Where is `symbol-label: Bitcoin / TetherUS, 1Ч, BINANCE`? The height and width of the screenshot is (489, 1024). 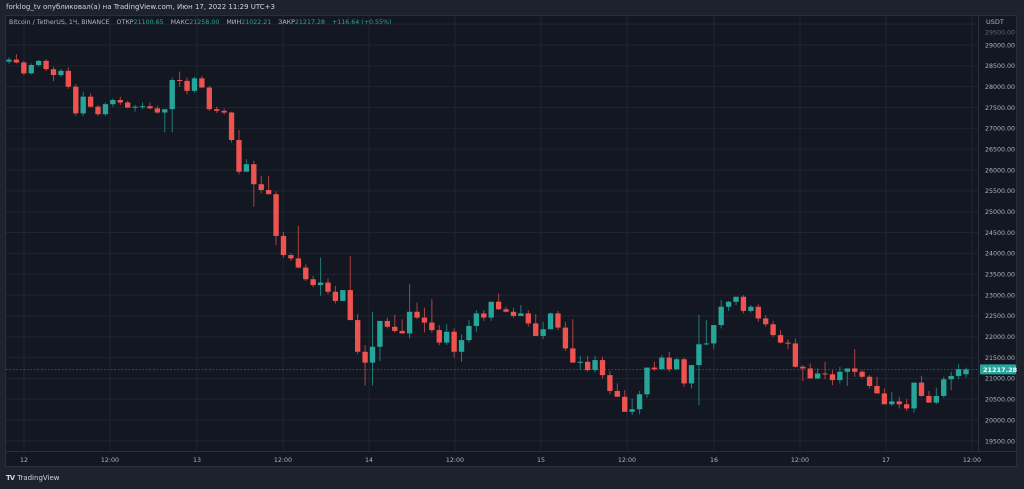 symbol-label: Bitcoin / TetherUS, 1Ч, BINANCE is located at coordinates (59, 22).